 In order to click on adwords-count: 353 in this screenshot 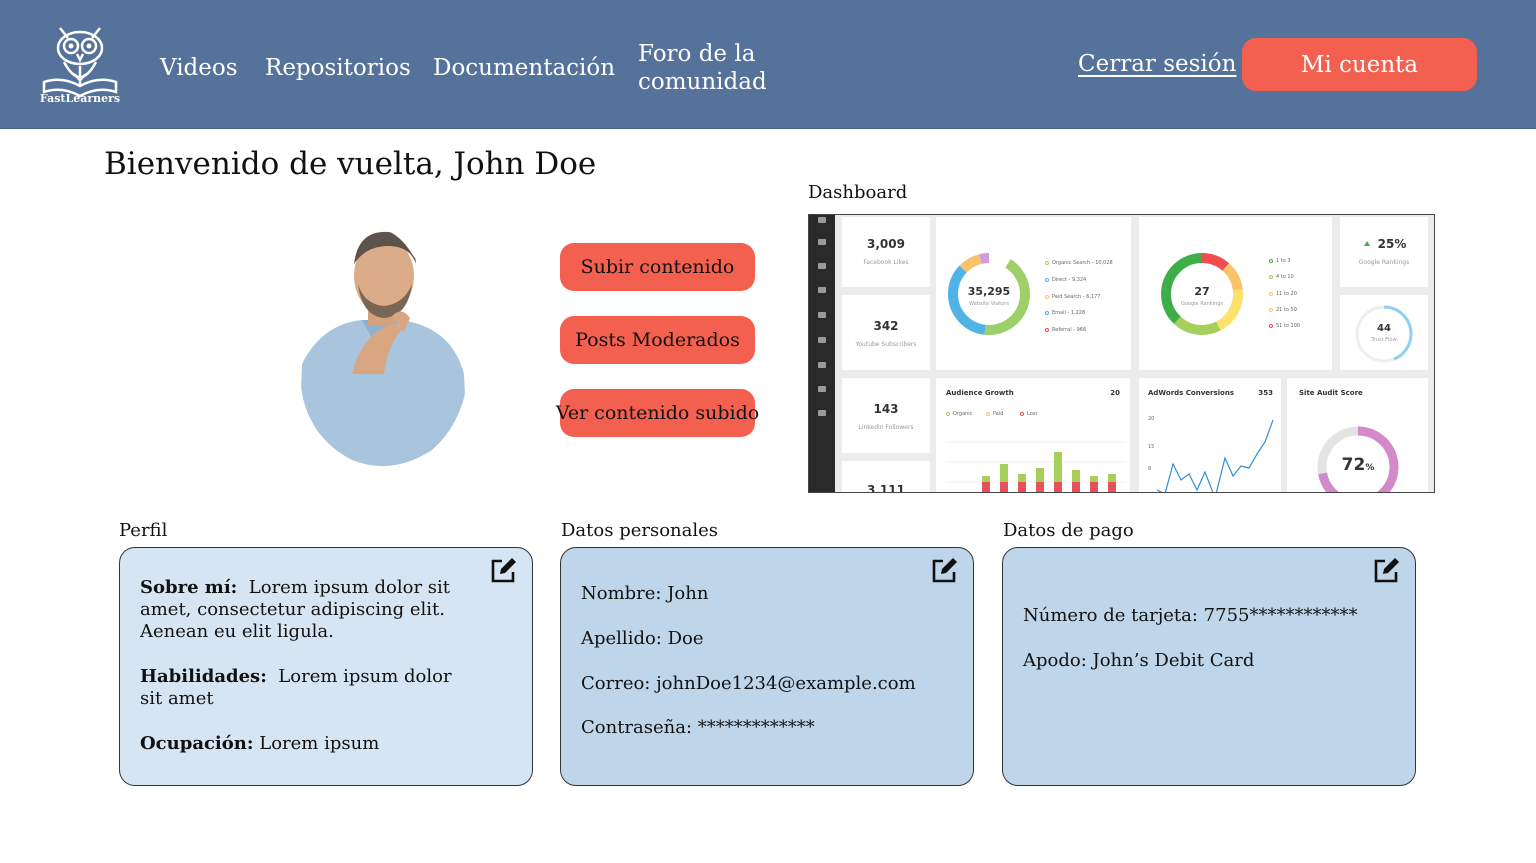, I will do `click(1265, 393)`.